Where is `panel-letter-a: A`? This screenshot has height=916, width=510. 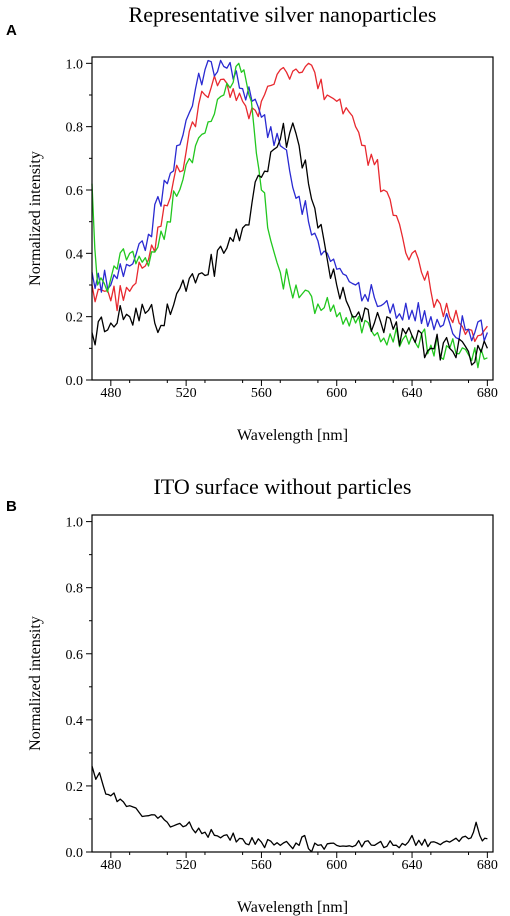
panel-letter-a: A is located at coordinates (11, 30).